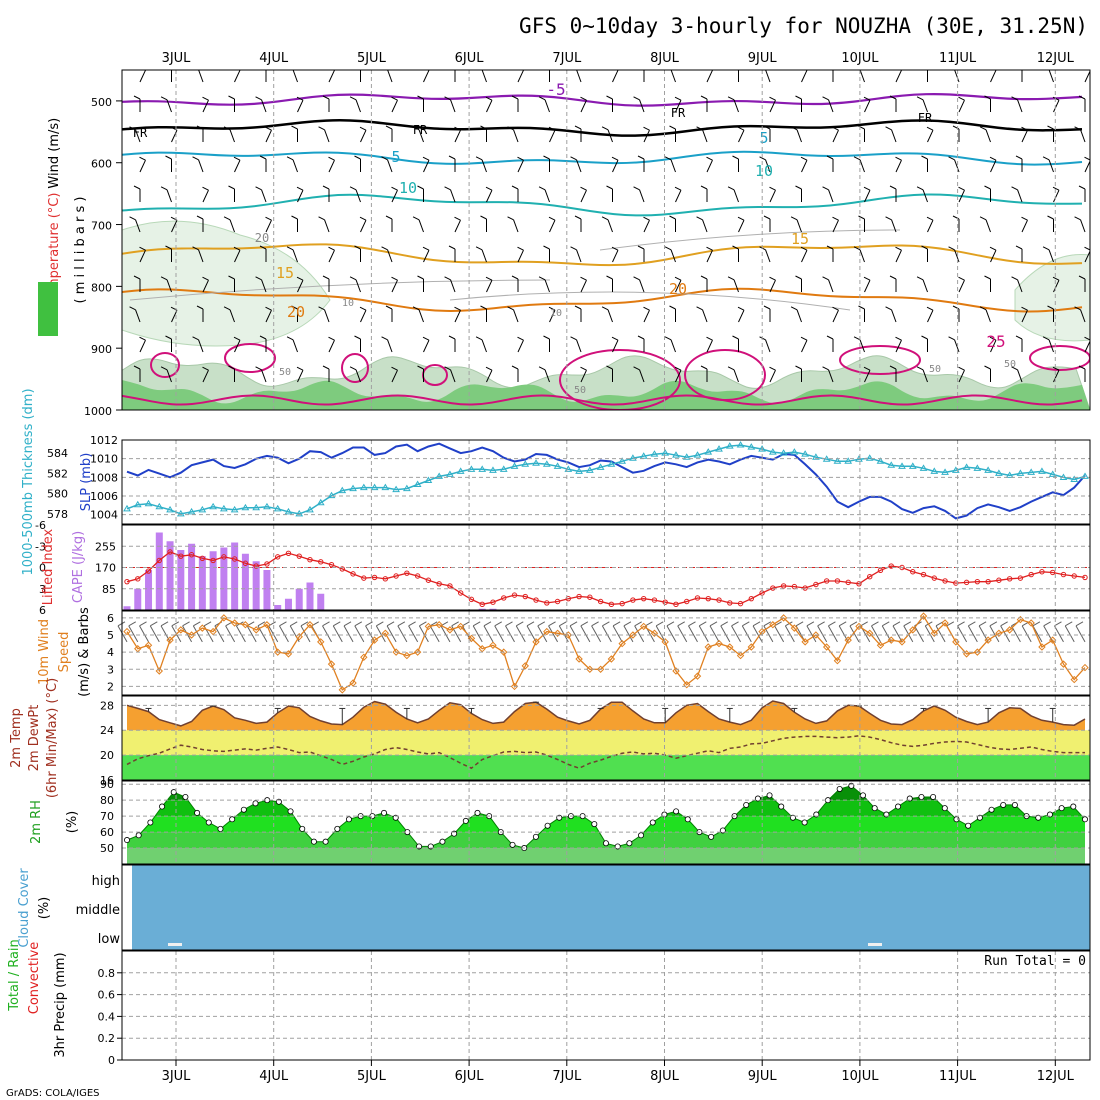  I want to click on isotherm-freezing-inner, so click(602, 131).